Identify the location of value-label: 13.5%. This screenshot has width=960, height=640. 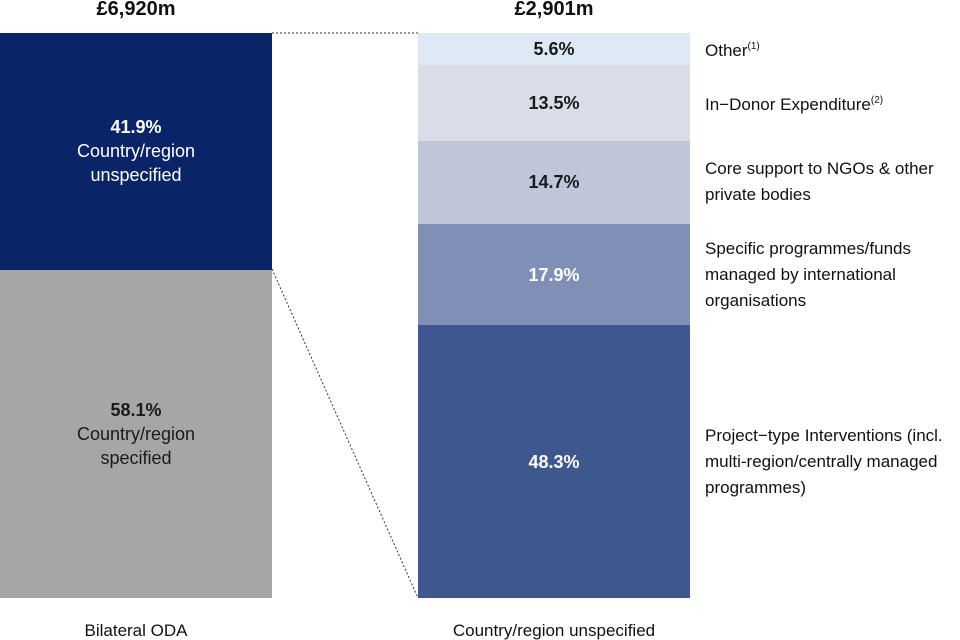
(554, 102).